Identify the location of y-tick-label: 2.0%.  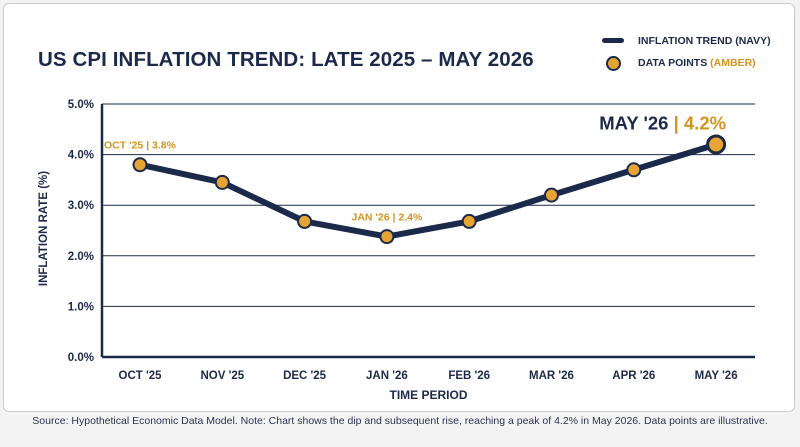
(81, 257).